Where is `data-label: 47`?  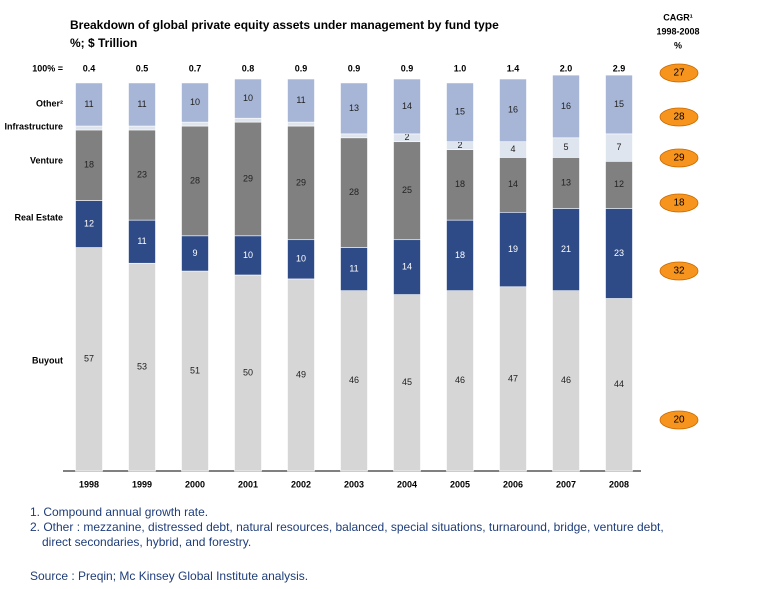 data-label: 47 is located at coordinates (513, 378).